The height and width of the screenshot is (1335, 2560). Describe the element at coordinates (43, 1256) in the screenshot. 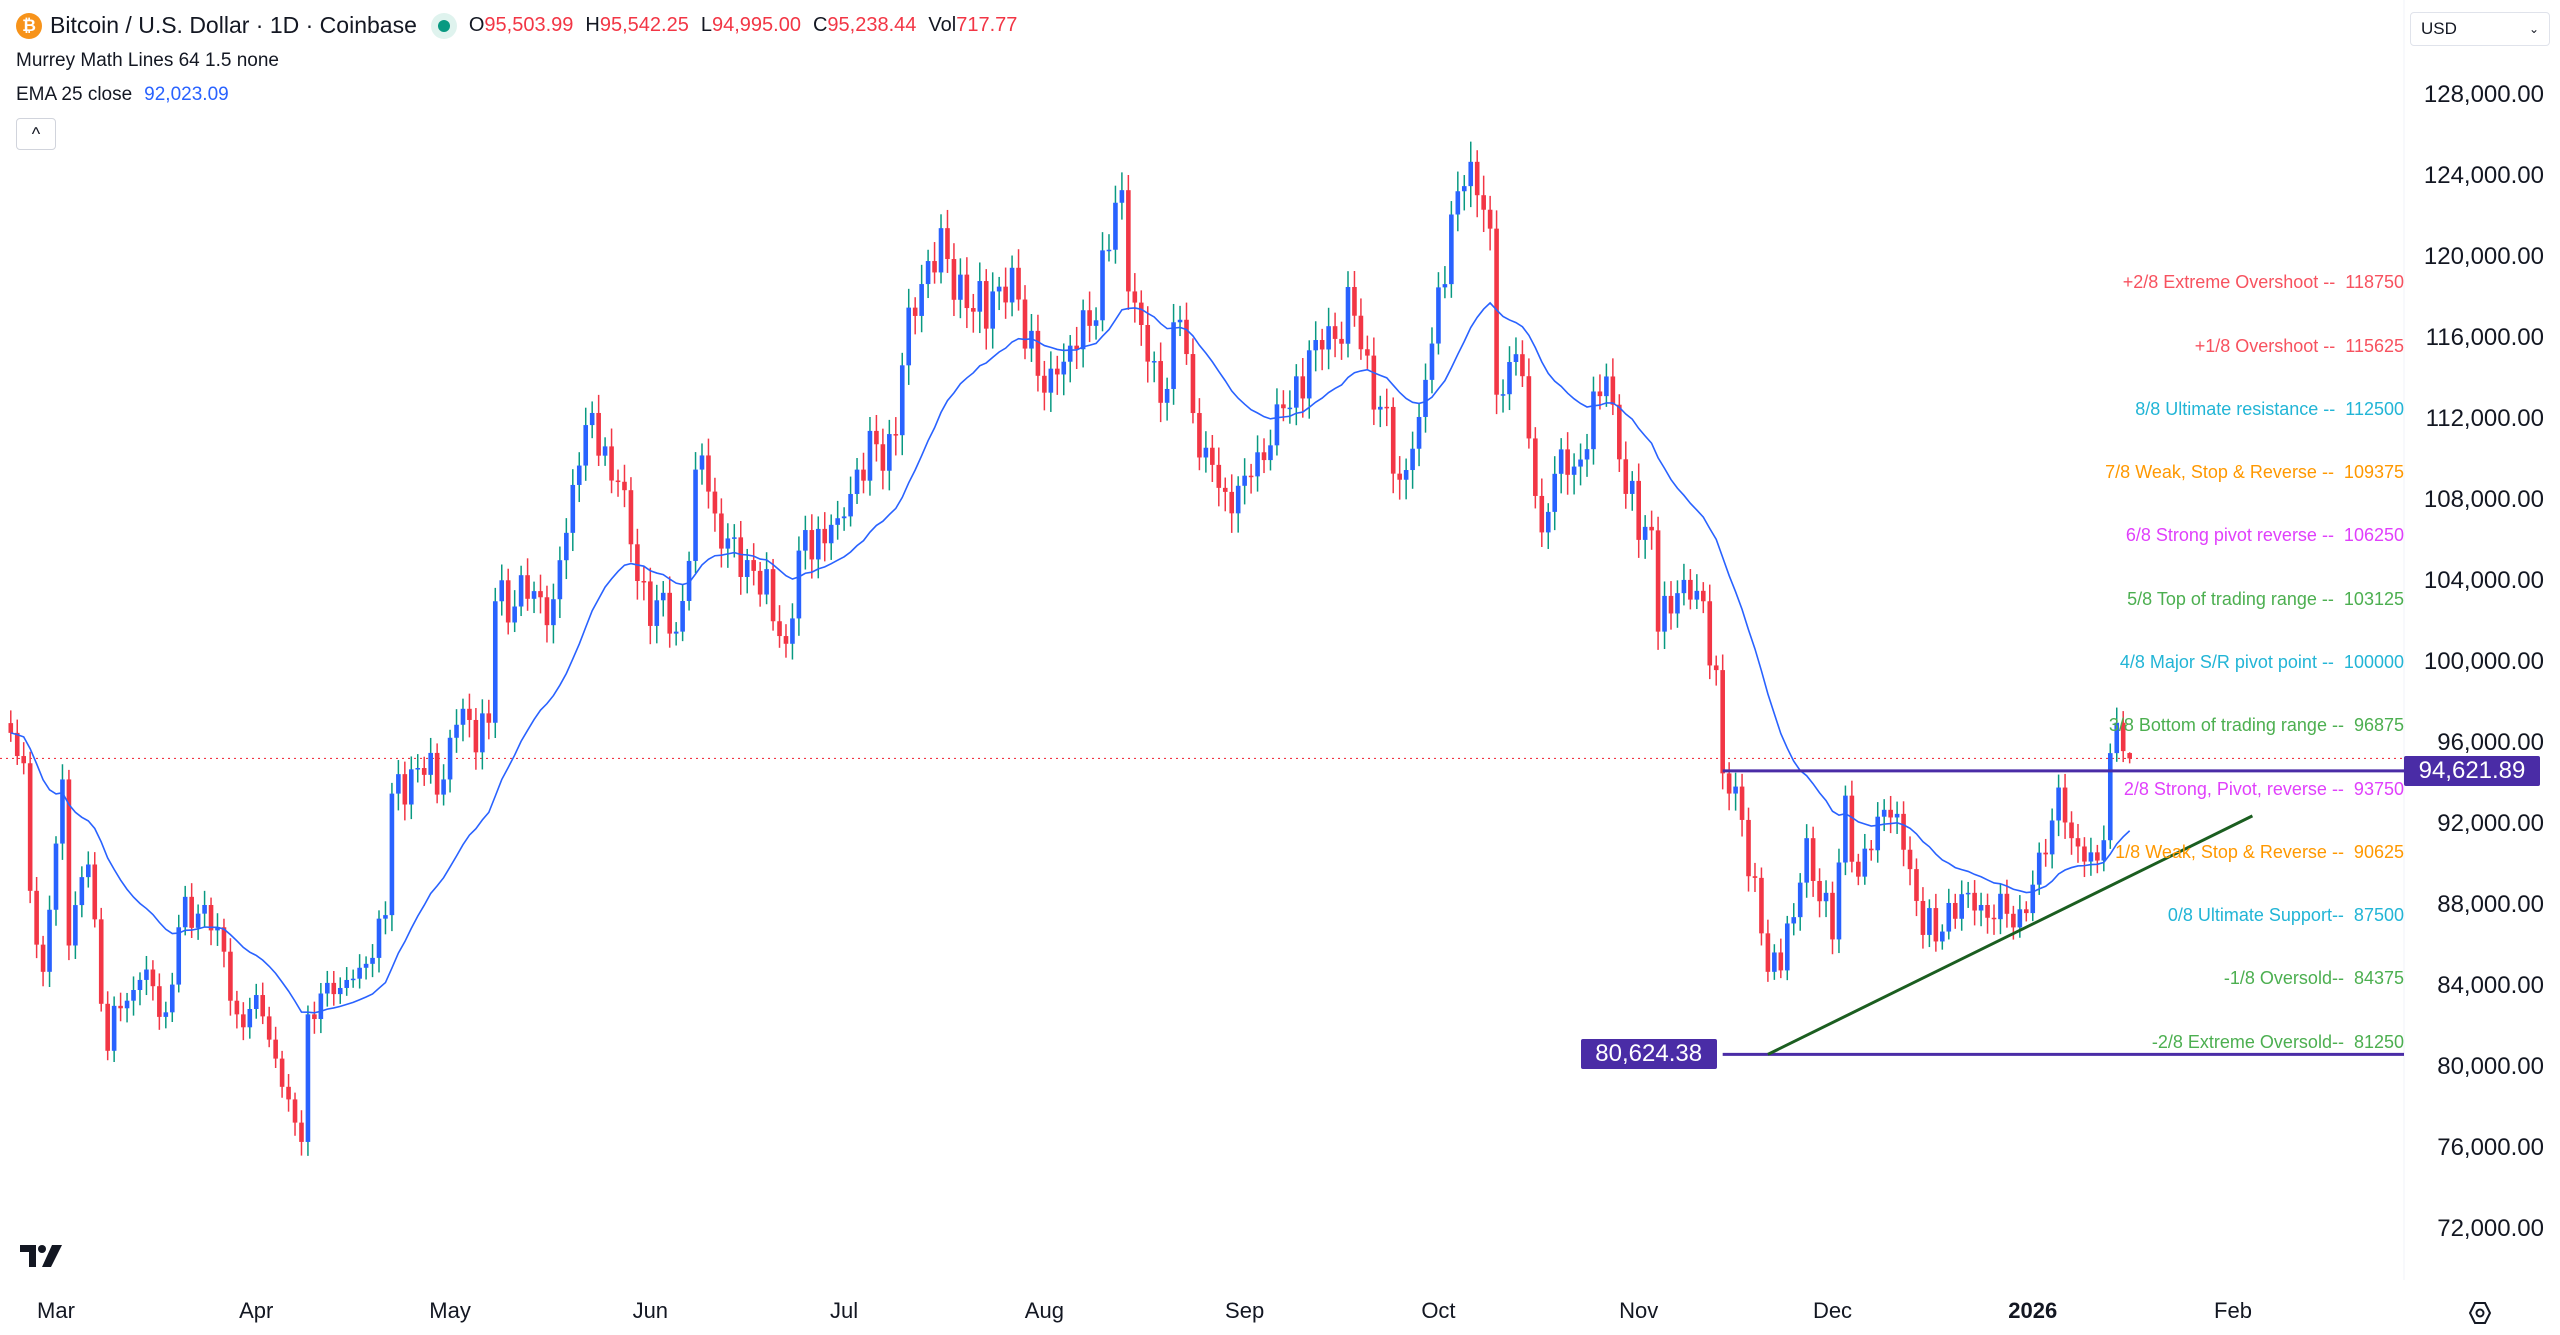

I see `tradingview-logo-icon` at that location.